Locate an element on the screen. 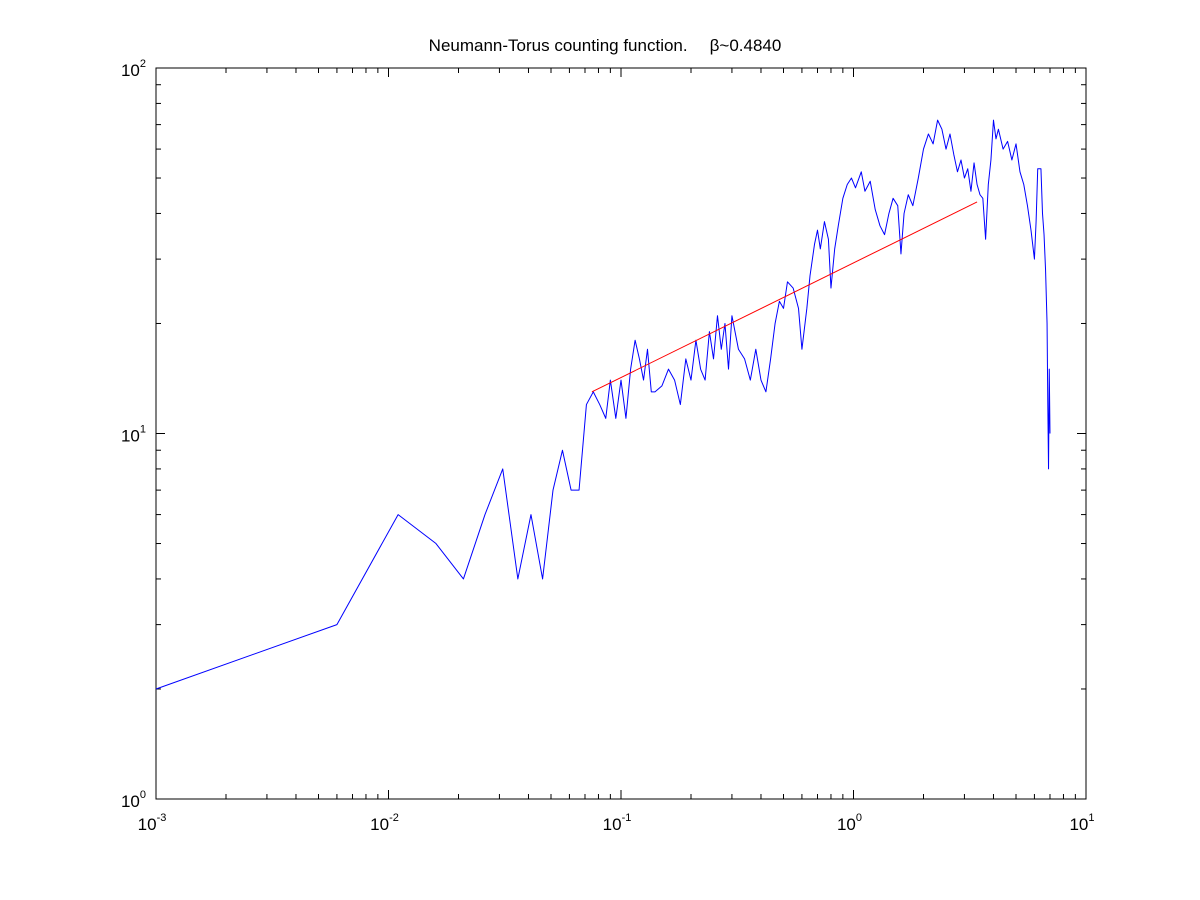  y-tick-labels: 10⁰ 10¹ 10² is located at coordinates (133, 434).